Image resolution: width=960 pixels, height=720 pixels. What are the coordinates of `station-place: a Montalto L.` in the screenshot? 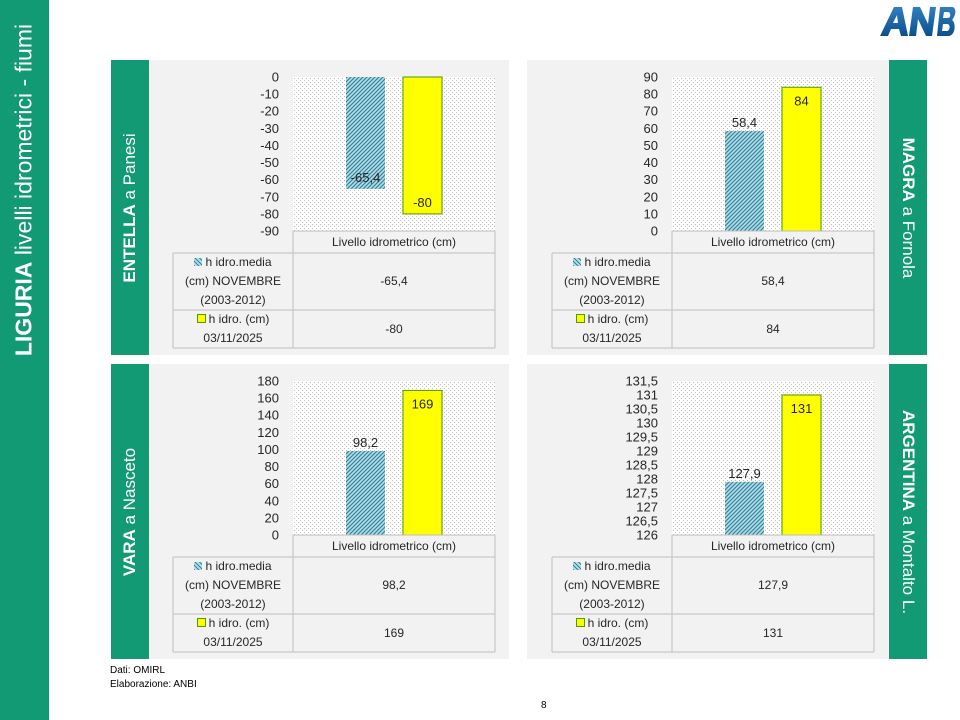 It's located at (908, 564).